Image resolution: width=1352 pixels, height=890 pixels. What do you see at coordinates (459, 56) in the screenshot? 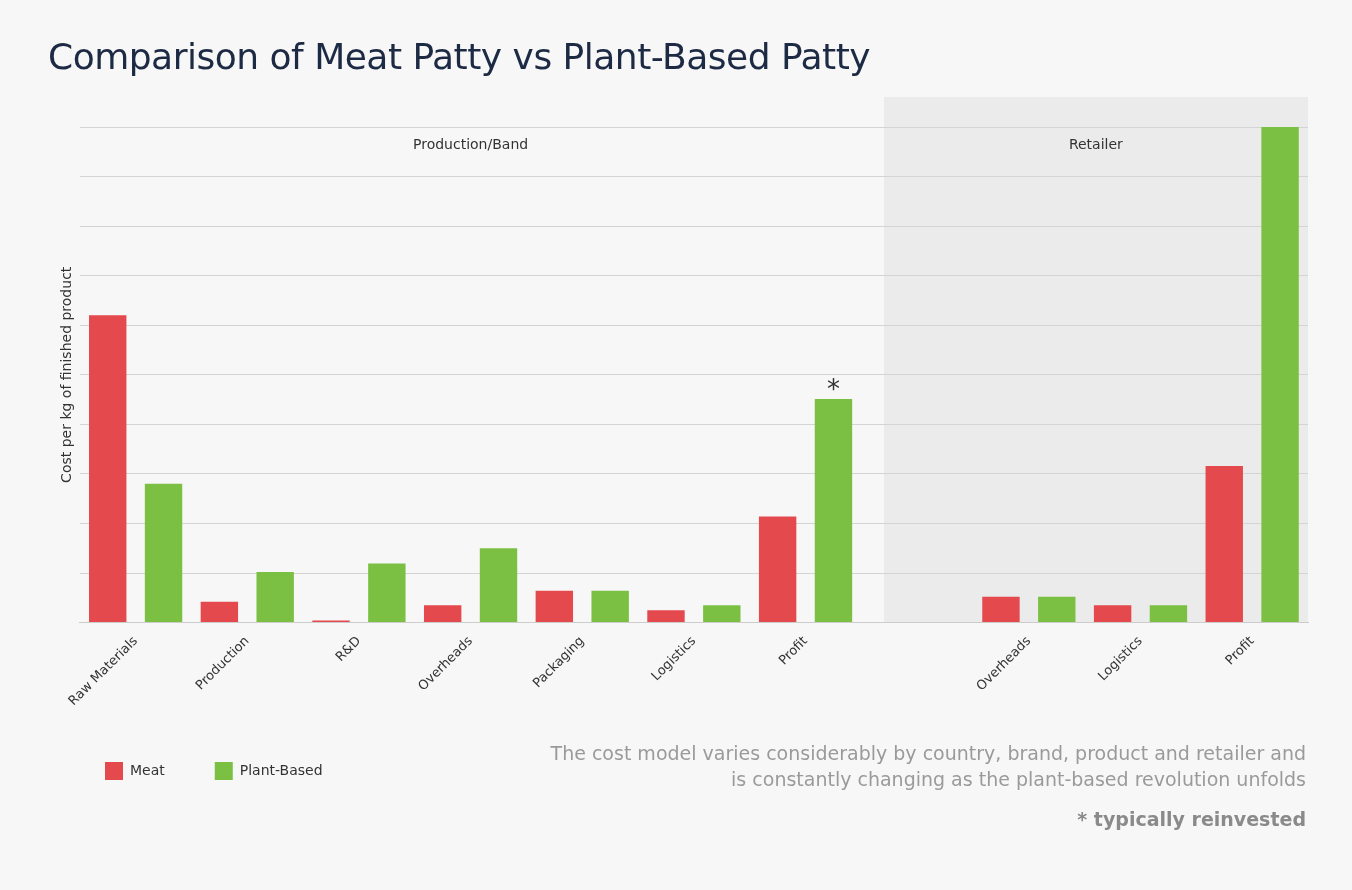
I see `chart-title: Comparison of Meat Patty vs Plant-Based Patty` at bounding box center [459, 56].